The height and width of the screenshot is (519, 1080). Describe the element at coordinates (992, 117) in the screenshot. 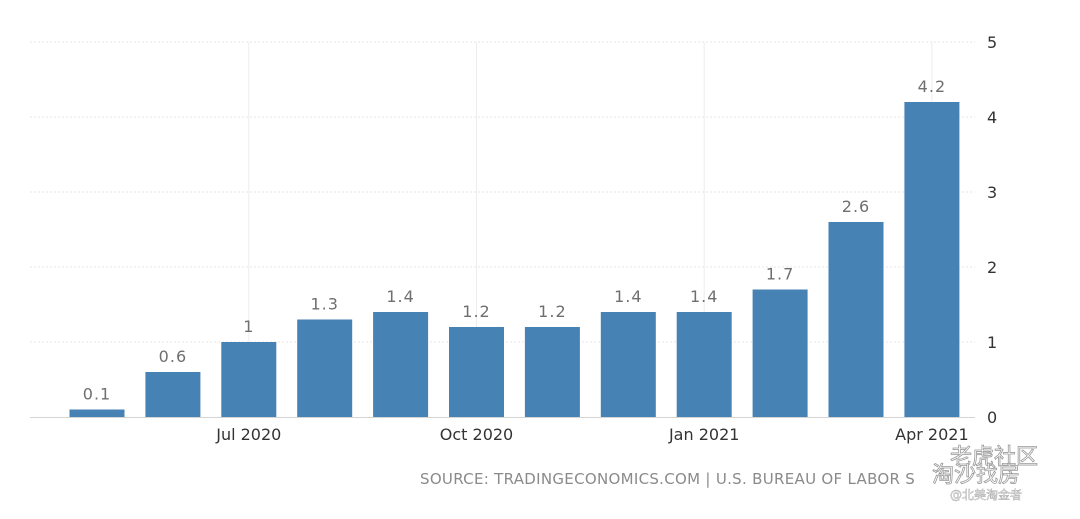

I see `y-tick-4: 4` at that location.